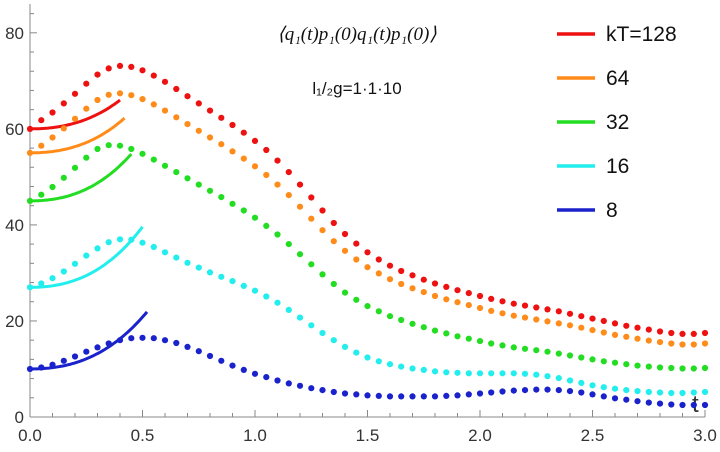 This screenshot has height=452, width=720. Describe the element at coordinates (19, 417) in the screenshot. I see `y-tick-label: 0` at that location.